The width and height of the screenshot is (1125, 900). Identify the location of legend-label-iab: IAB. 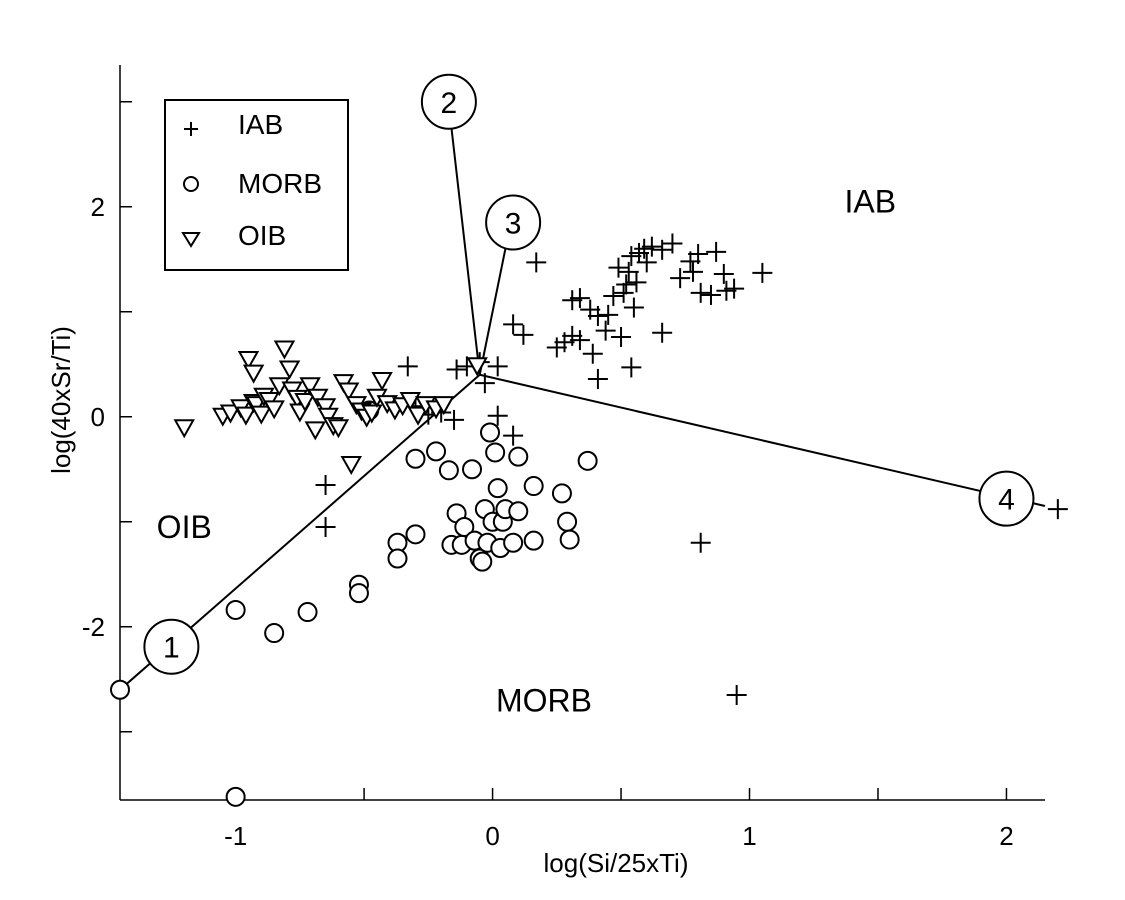
(260, 124).